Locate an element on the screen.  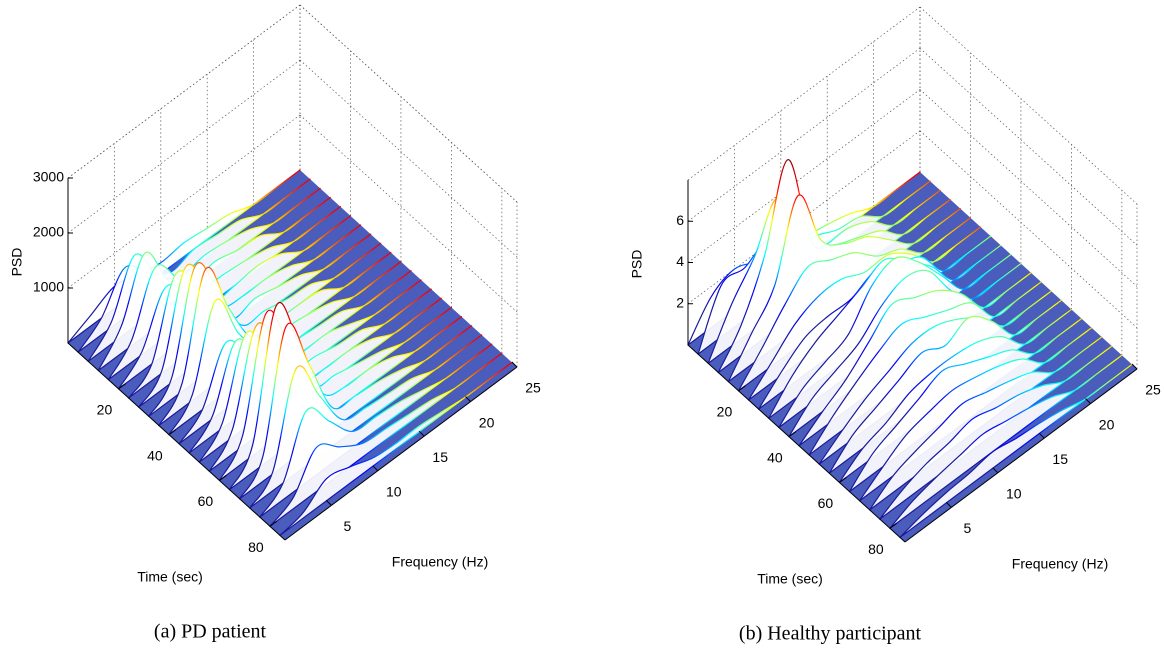
z-tick-label: 2 is located at coordinates (680, 302).